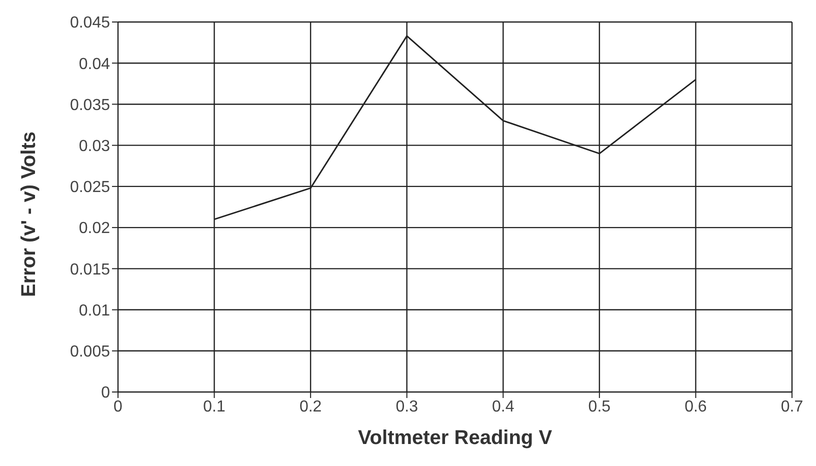  Describe the element at coordinates (90, 23) in the screenshot. I see `y-tick-label: 0.045` at that location.